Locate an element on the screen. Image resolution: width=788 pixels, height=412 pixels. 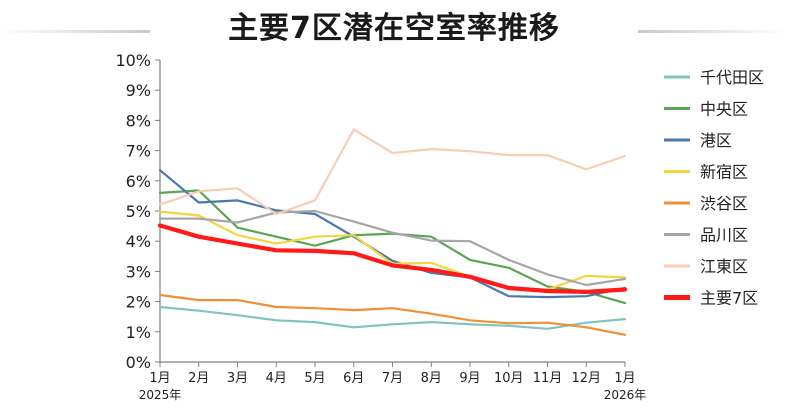
legend-label-5: 品川区 is located at coordinates (724, 235).